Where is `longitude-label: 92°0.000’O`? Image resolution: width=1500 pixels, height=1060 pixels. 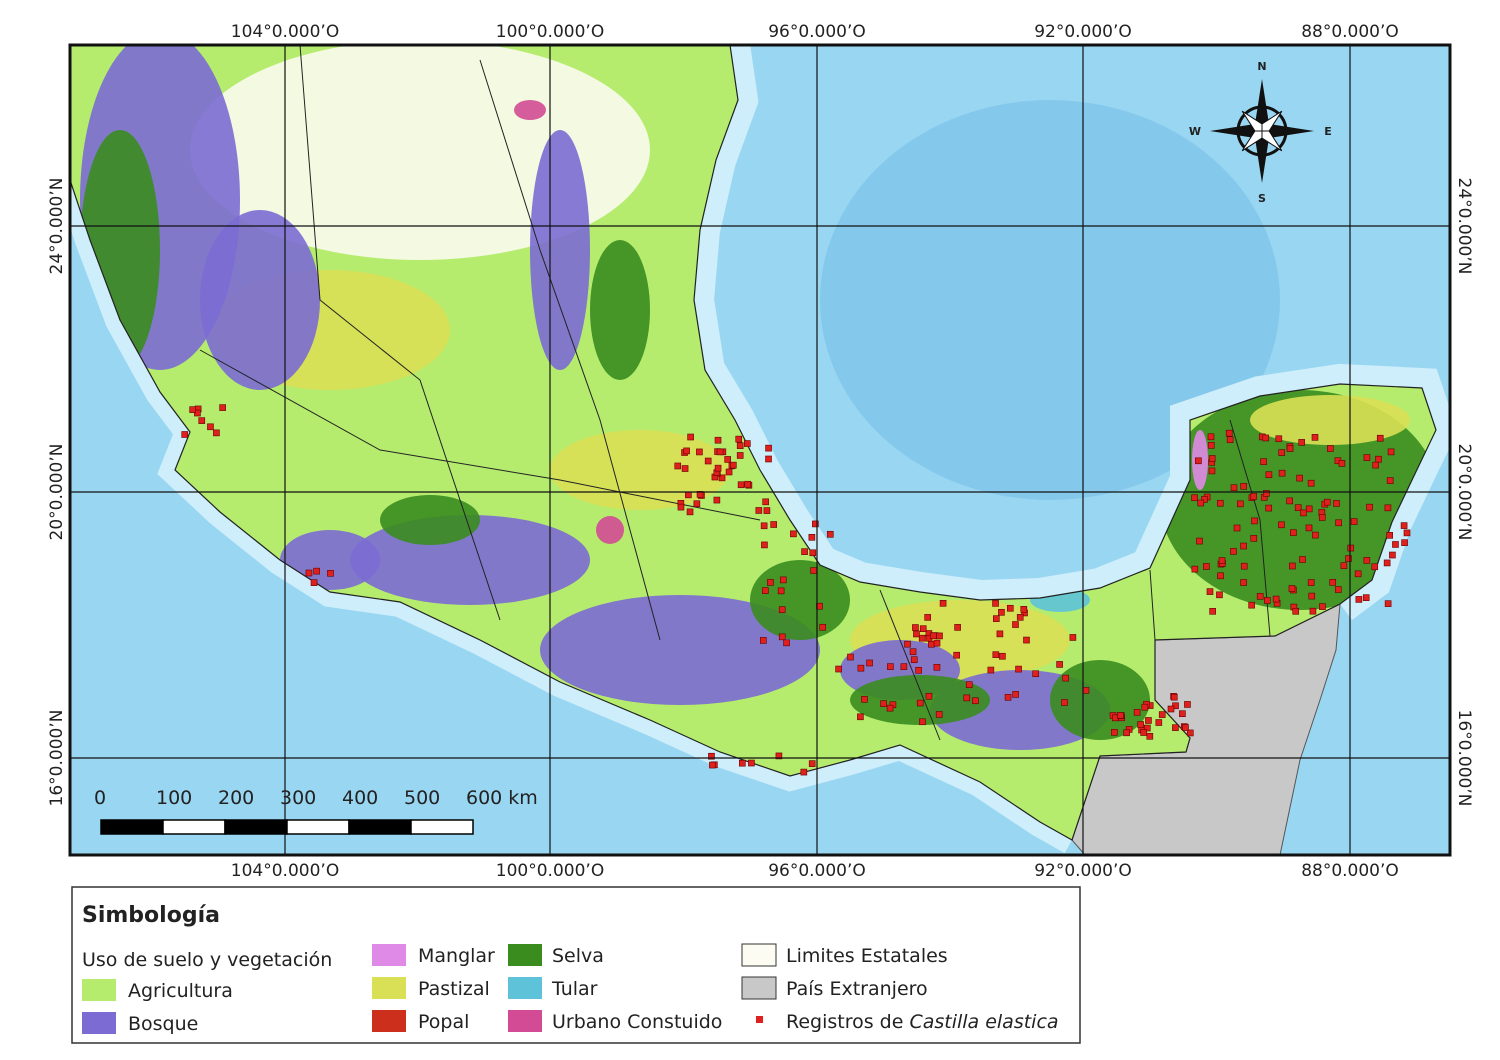
longitude-label: 92°0.000’O is located at coordinates (1083, 32).